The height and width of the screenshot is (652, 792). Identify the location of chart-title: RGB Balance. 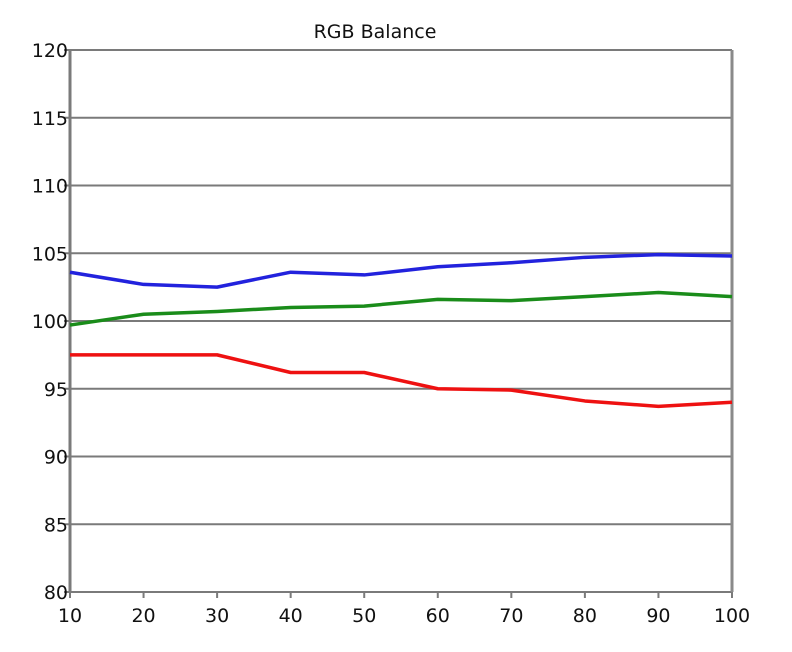
(375, 32).